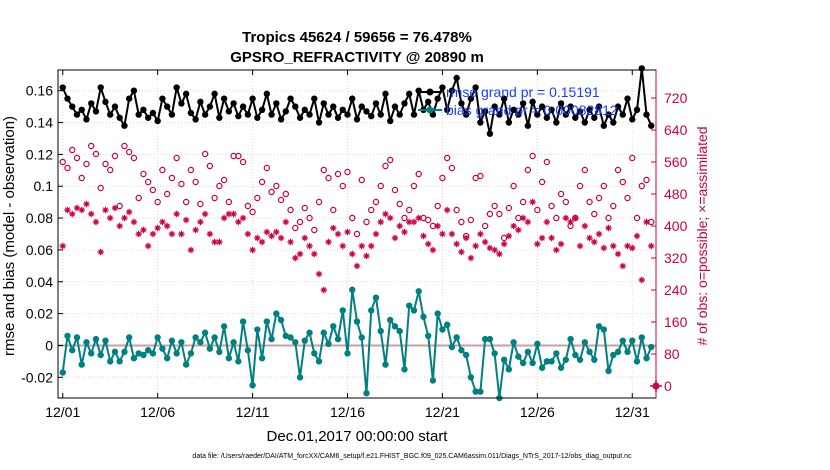 Image resolution: width=830 pixels, height=470 pixels. I want to click on y-left-tick-label: 0.1, so click(44, 186).